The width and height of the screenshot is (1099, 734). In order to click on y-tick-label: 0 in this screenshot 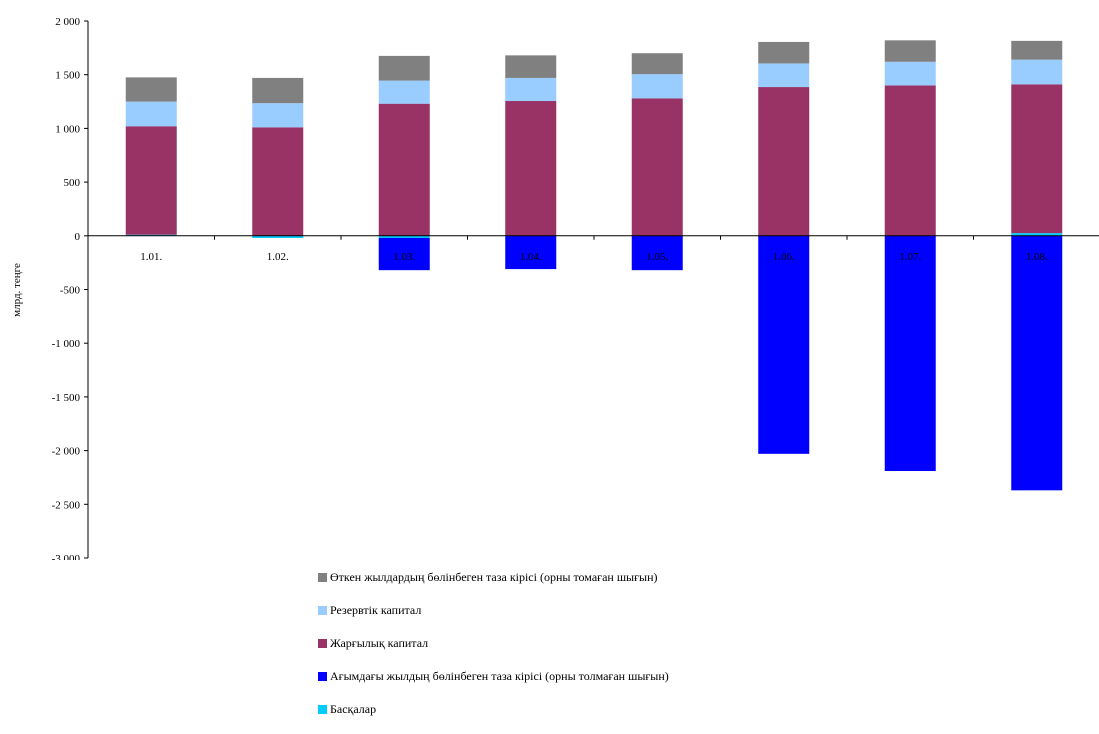, I will do `click(78, 237)`.